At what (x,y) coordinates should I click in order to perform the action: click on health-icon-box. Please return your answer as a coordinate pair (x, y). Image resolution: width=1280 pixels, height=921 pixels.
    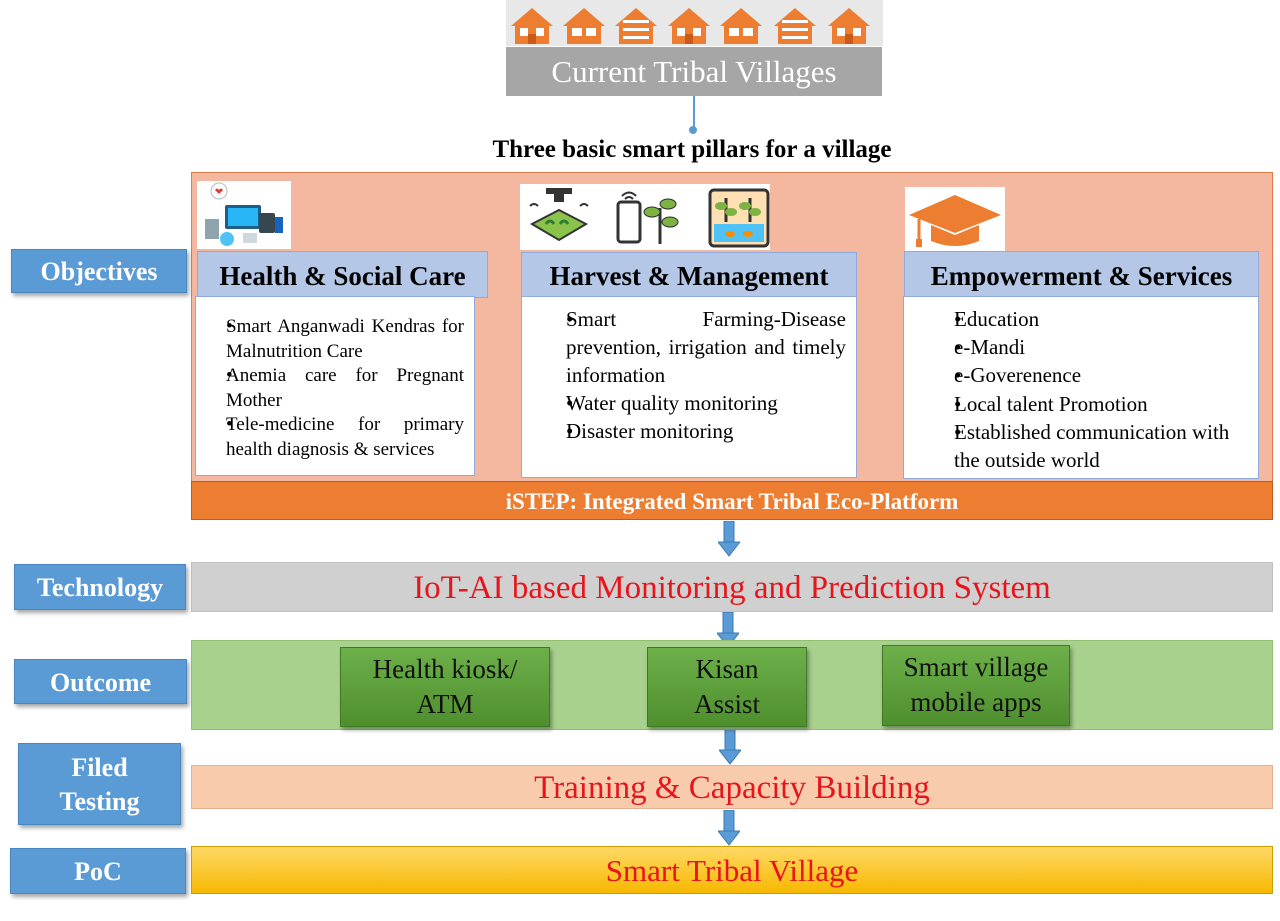
    Looking at the image, I should click on (244, 215).